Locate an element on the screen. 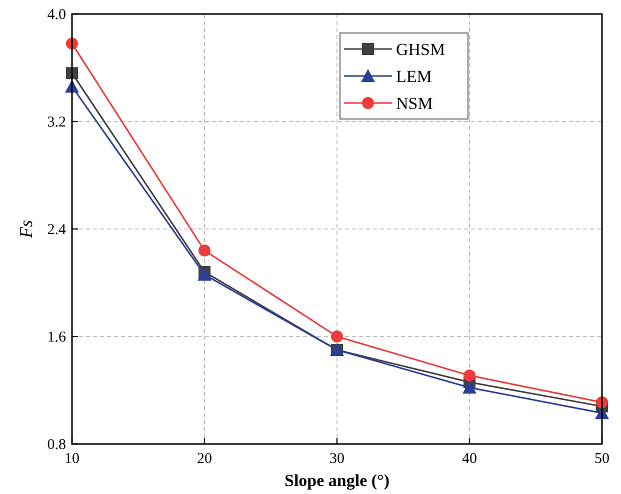  x-tick-label: 10 is located at coordinates (72, 459).